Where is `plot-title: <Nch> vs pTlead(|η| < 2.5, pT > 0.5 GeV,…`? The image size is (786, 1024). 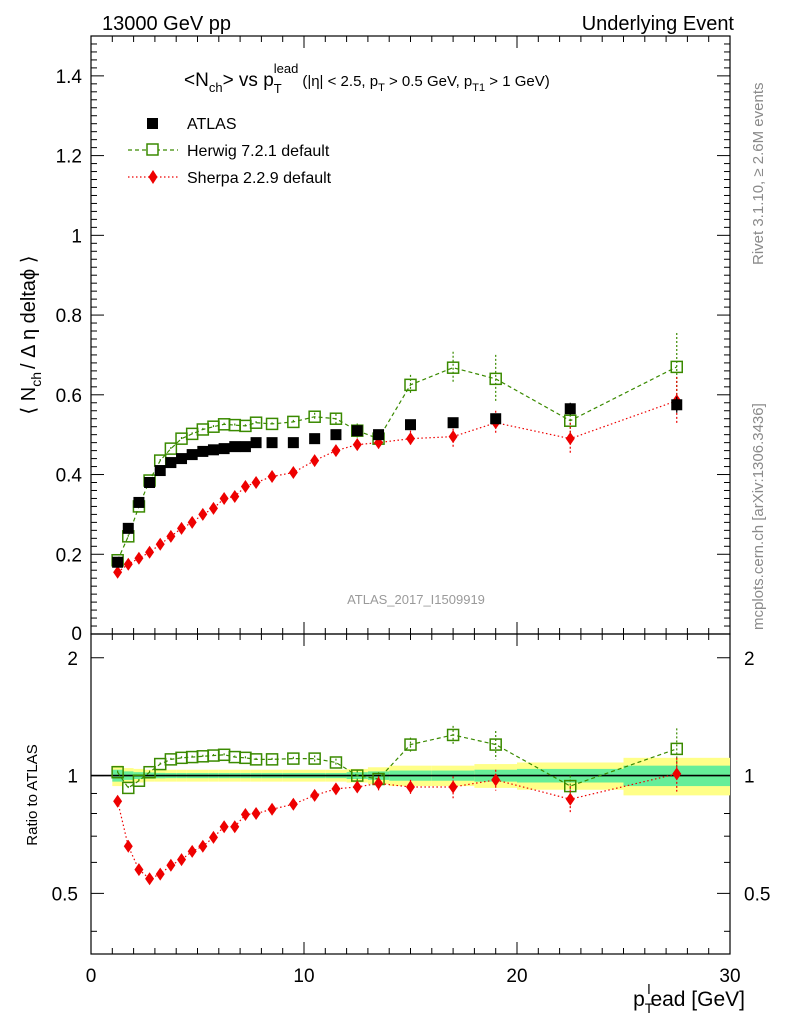
plot-title: <Nch> vs pTlead(|η| < 2.5, pT > 0.5 GeV,… is located at coordinates (367, 78).